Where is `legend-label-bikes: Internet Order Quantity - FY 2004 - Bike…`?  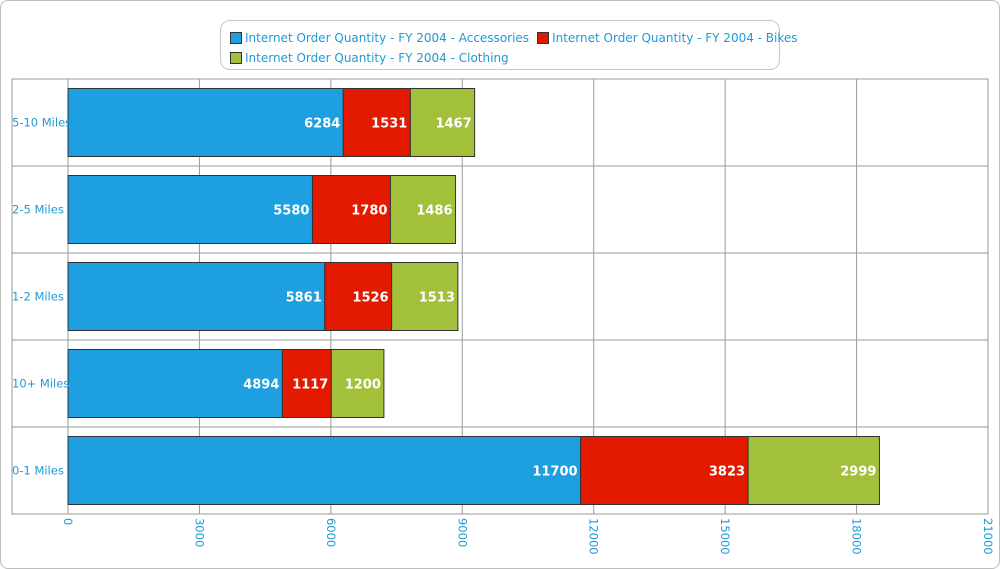
legend-label-bikes: Internet Order Quantity - FY 2004 - Bike… is located at coordinates (675, 38).